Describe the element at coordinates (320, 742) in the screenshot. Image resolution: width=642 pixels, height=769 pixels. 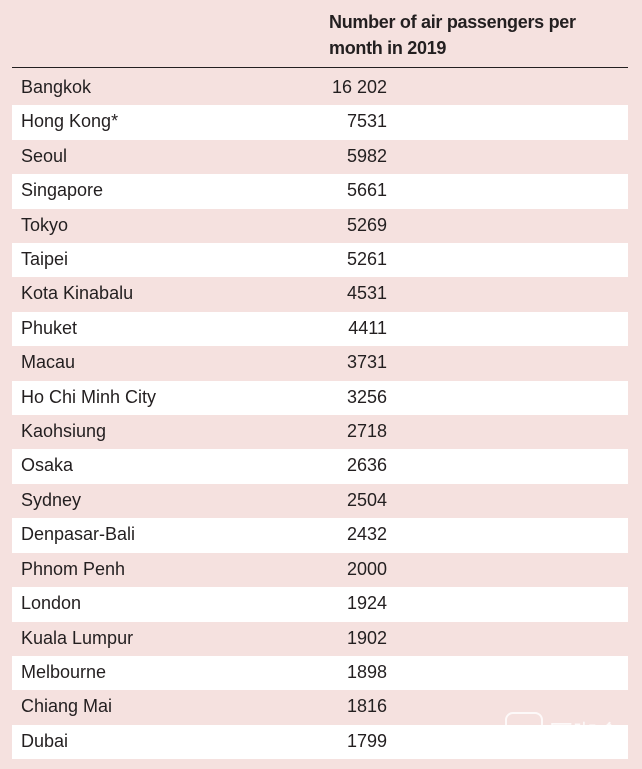
I see `table-row: Dubai 1799` at that location.